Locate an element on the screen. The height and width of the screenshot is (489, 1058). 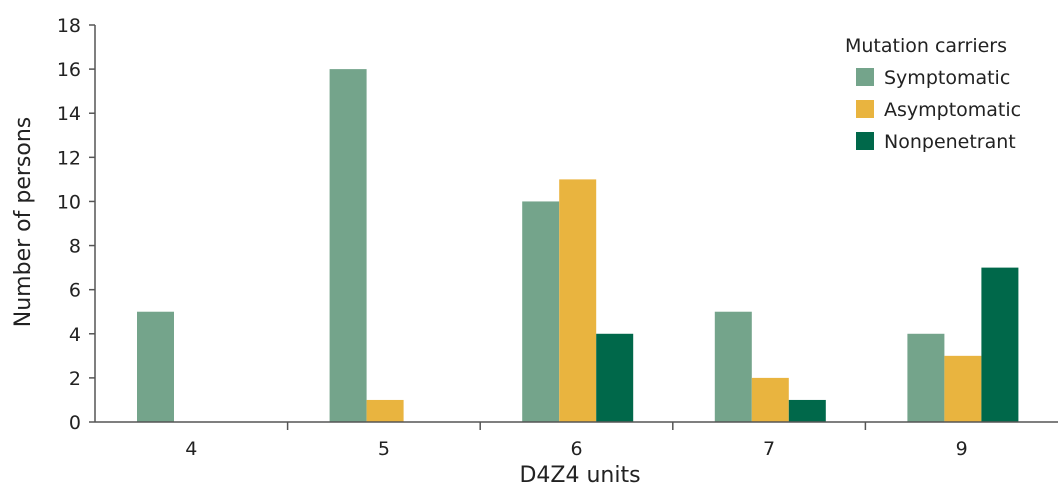
y-tick-label: 14 is located at coordinates (69, 114).